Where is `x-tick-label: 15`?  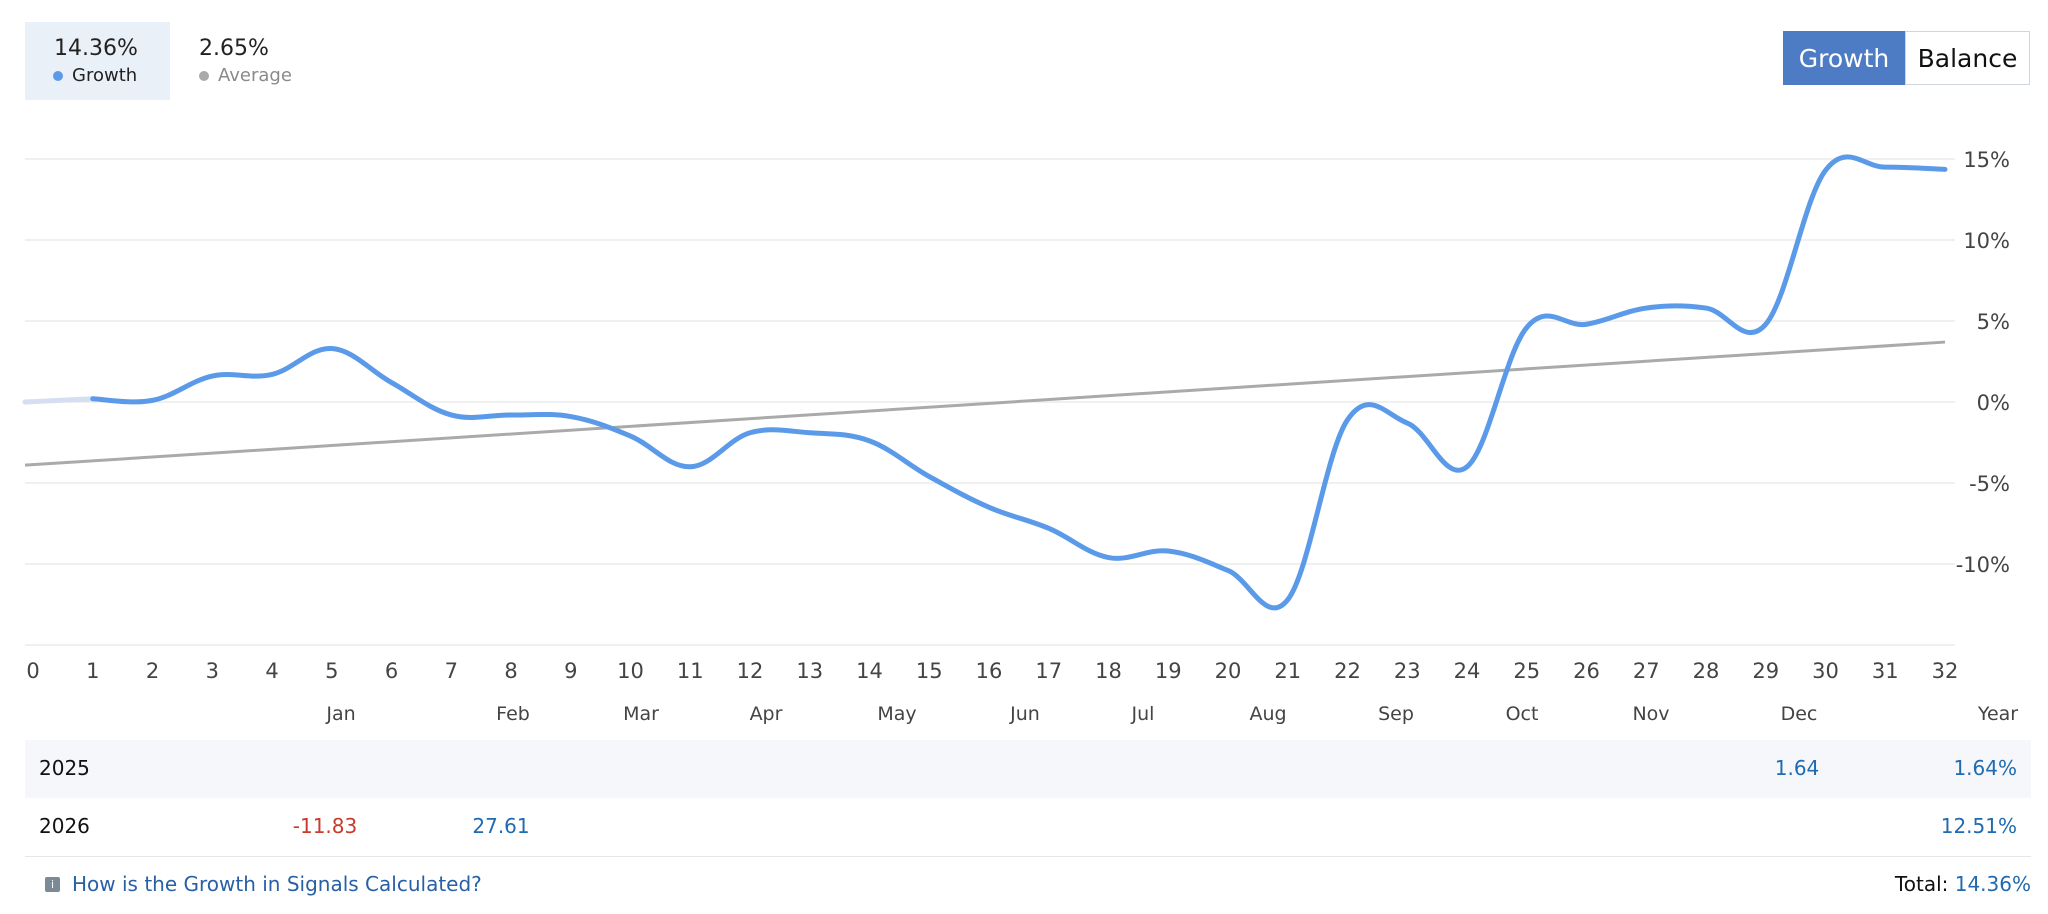 x-tick-label: 15 is located at coordinates (929, 671).